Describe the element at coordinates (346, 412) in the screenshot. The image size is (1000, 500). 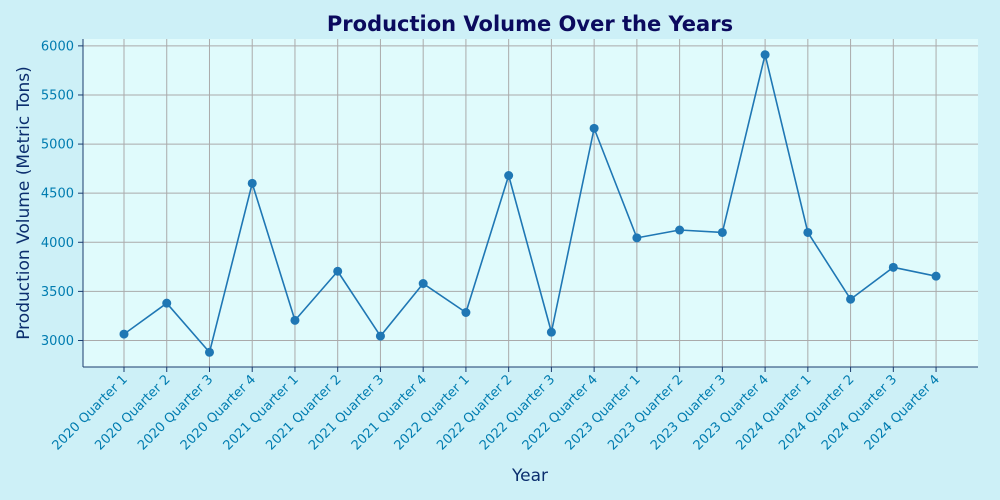
I see `x-tick-label: 2021 Quarter 3` at that location.